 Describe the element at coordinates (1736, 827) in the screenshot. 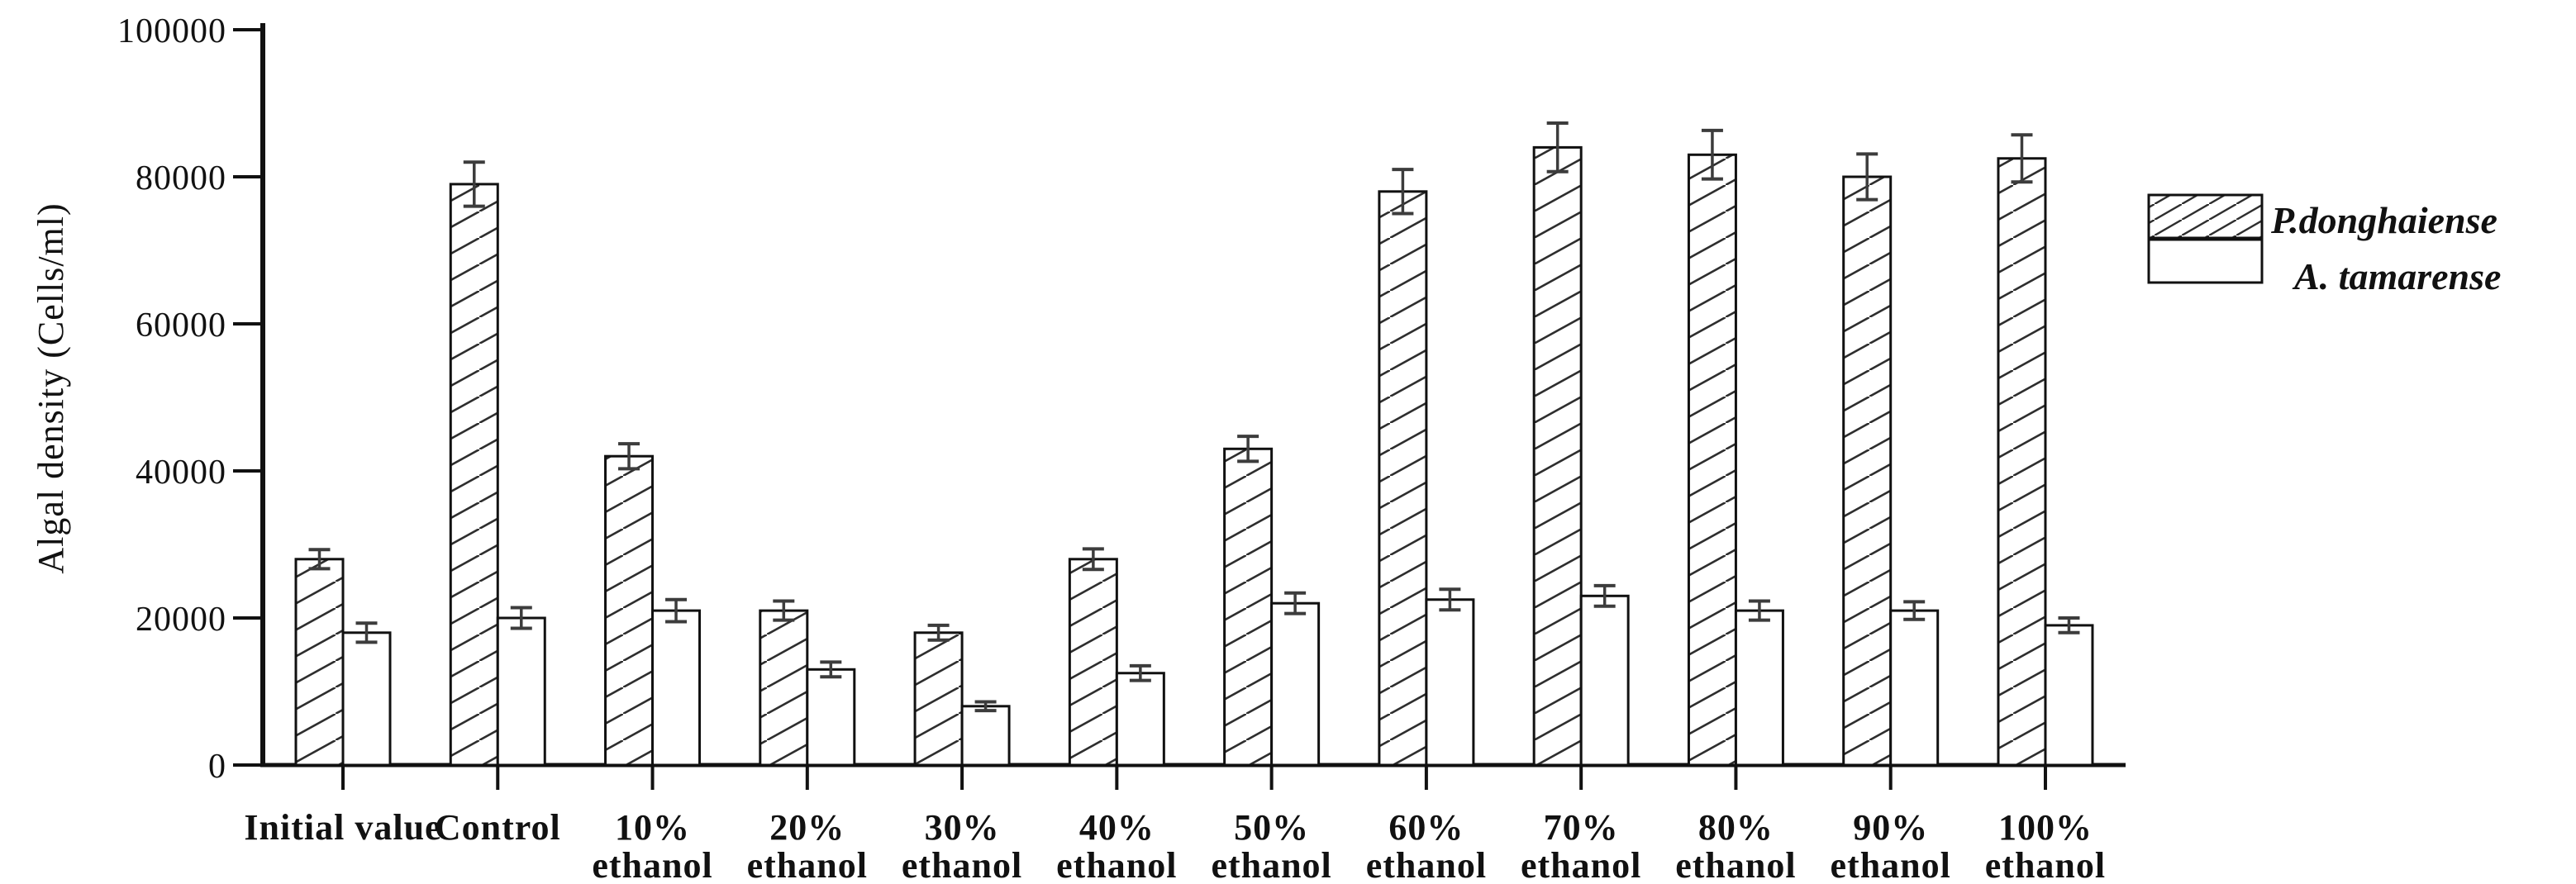

I see `x-category-label: 80%` at that location.